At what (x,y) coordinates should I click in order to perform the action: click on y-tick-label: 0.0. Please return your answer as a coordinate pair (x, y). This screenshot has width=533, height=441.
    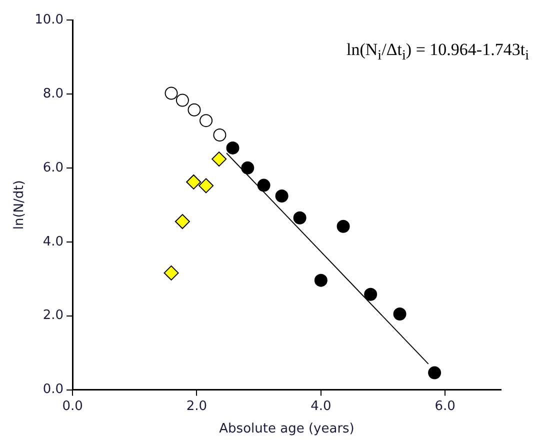
    Looking at the image, I should click on (53, 390).